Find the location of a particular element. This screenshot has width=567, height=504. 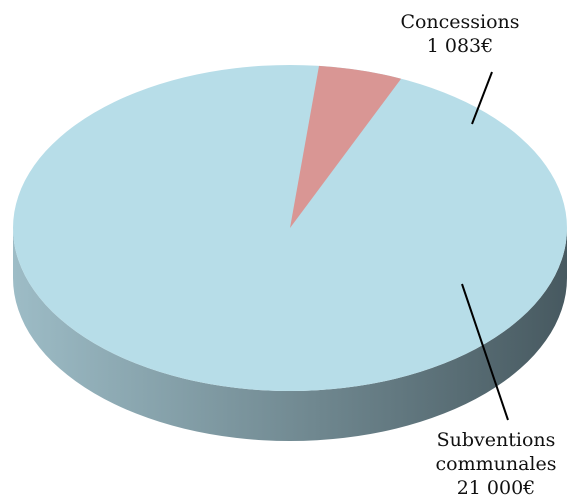

label-subventions-name: Subventions is located at coordinates (496, 440).